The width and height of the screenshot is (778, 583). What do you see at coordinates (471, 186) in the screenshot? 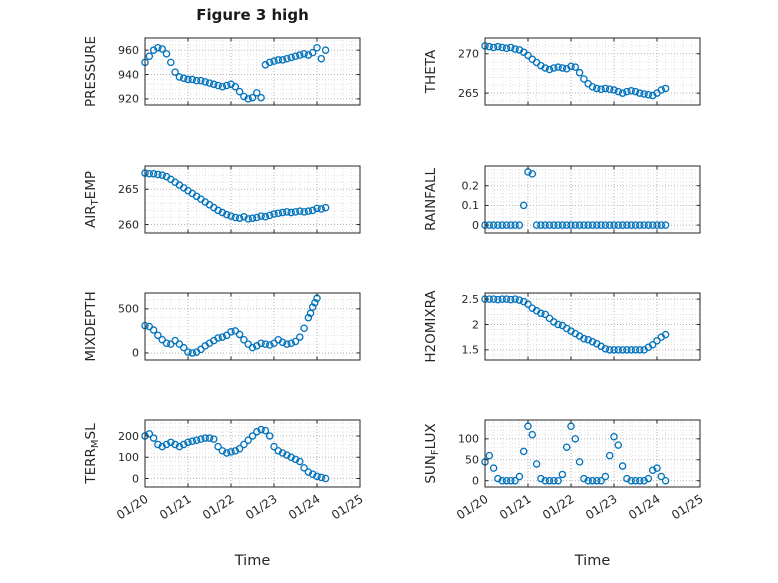
I see `y-tick-label: 0.2` at bounding box center [471, 186].